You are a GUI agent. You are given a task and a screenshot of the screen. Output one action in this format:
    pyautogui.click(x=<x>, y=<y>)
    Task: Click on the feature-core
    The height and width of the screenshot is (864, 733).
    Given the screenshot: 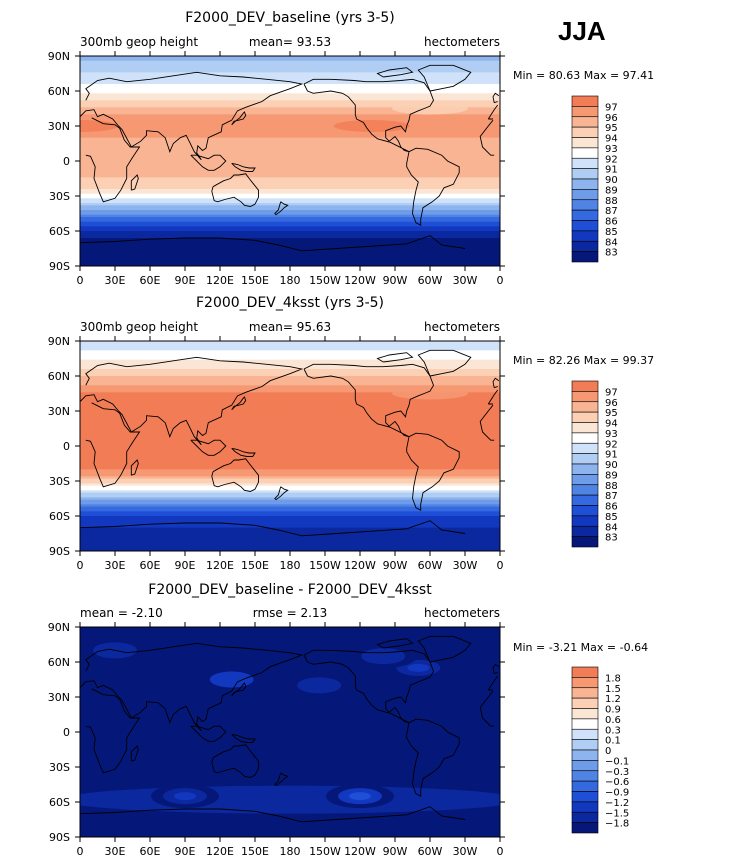 What is the action you would take?
    pyautogui.click(x=418, y=667)
    